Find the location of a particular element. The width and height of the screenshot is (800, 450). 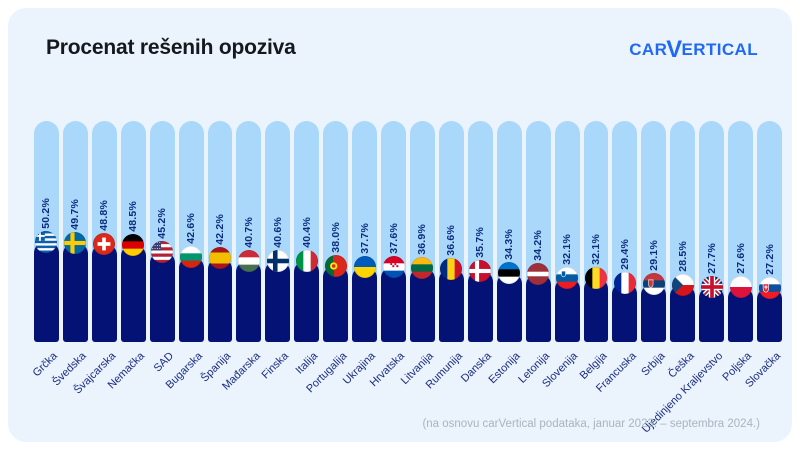

bar-group: 36.6% Rumunija is located at coordinates (445, 256).